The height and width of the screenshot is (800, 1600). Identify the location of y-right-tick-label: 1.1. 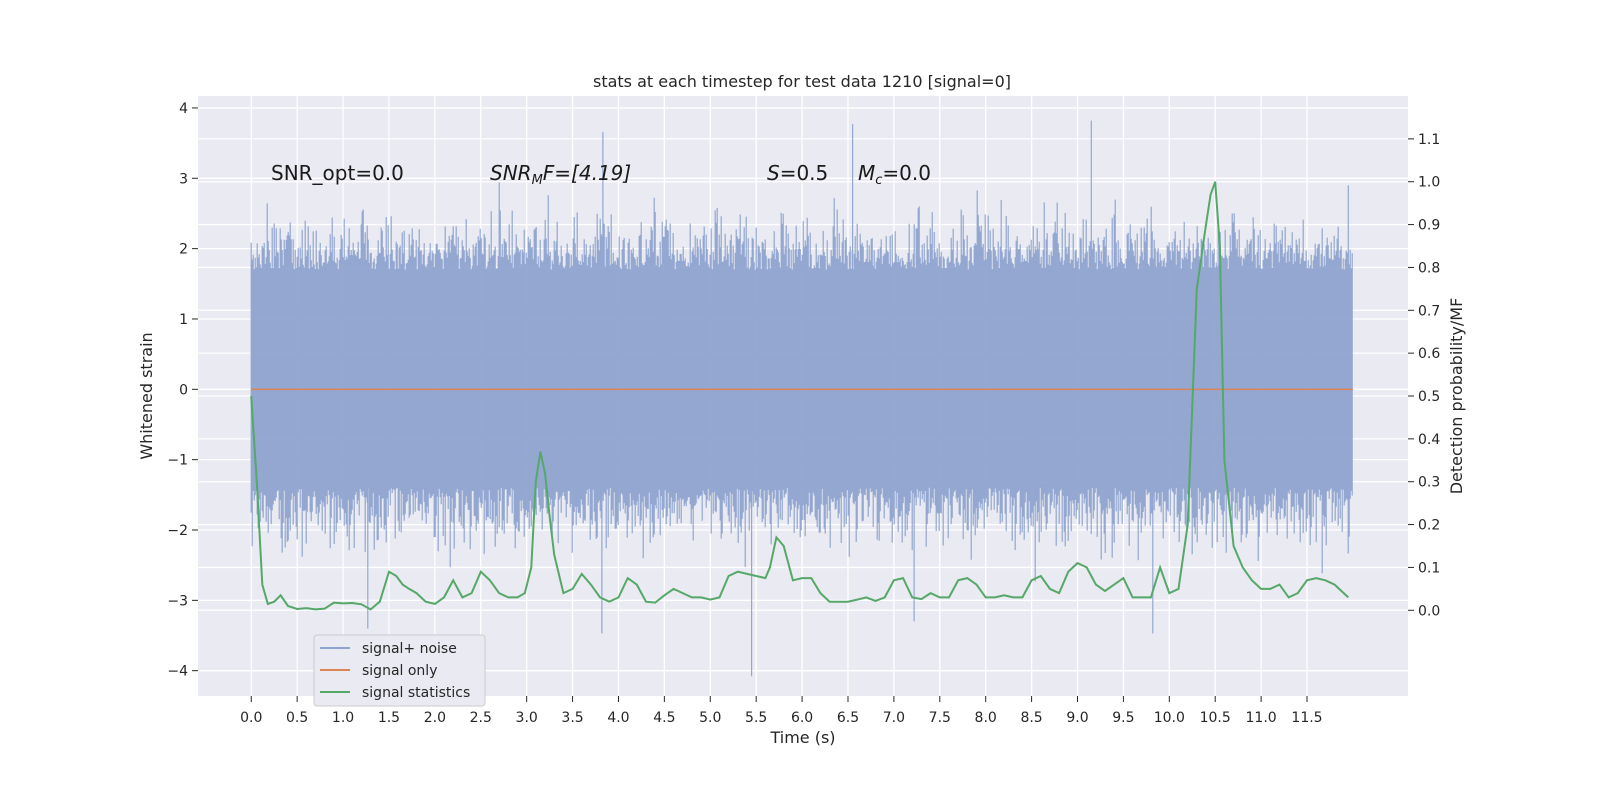
(1429, 140).